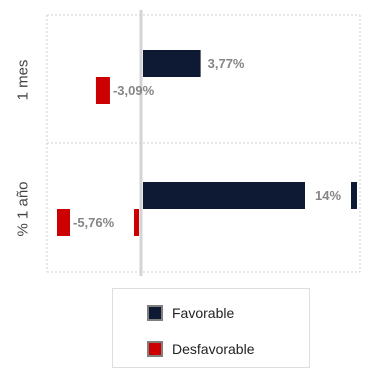  Describe the element at coordinates (203, 313) in the screenshot. I see `legend-label-favorable: Favorable` at that location.